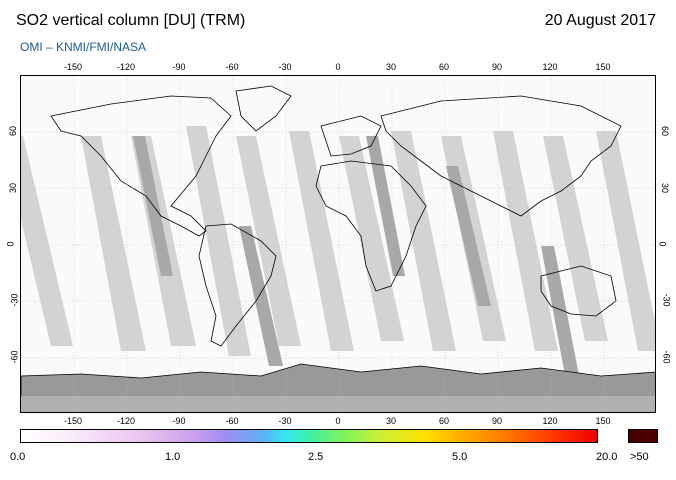 The width and height of the screenshot is (676, 480). I want to click on colorbar-over-label: >50, so click(639, 457).